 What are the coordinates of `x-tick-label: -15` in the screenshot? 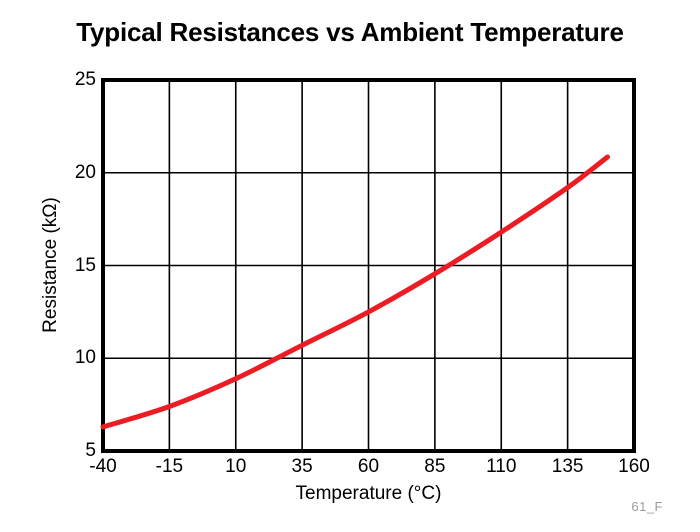 It's located at (169, 466).